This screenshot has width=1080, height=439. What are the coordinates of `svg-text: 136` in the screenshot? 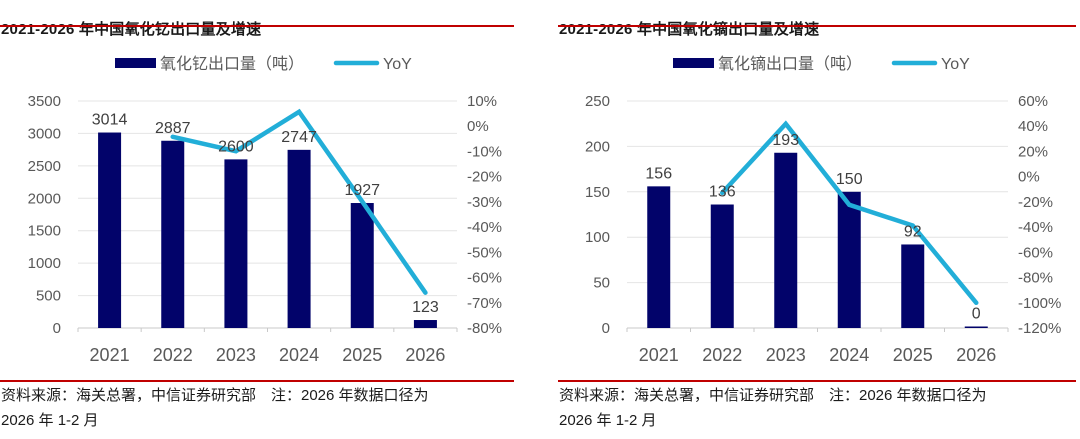 It's located at (722, 192).